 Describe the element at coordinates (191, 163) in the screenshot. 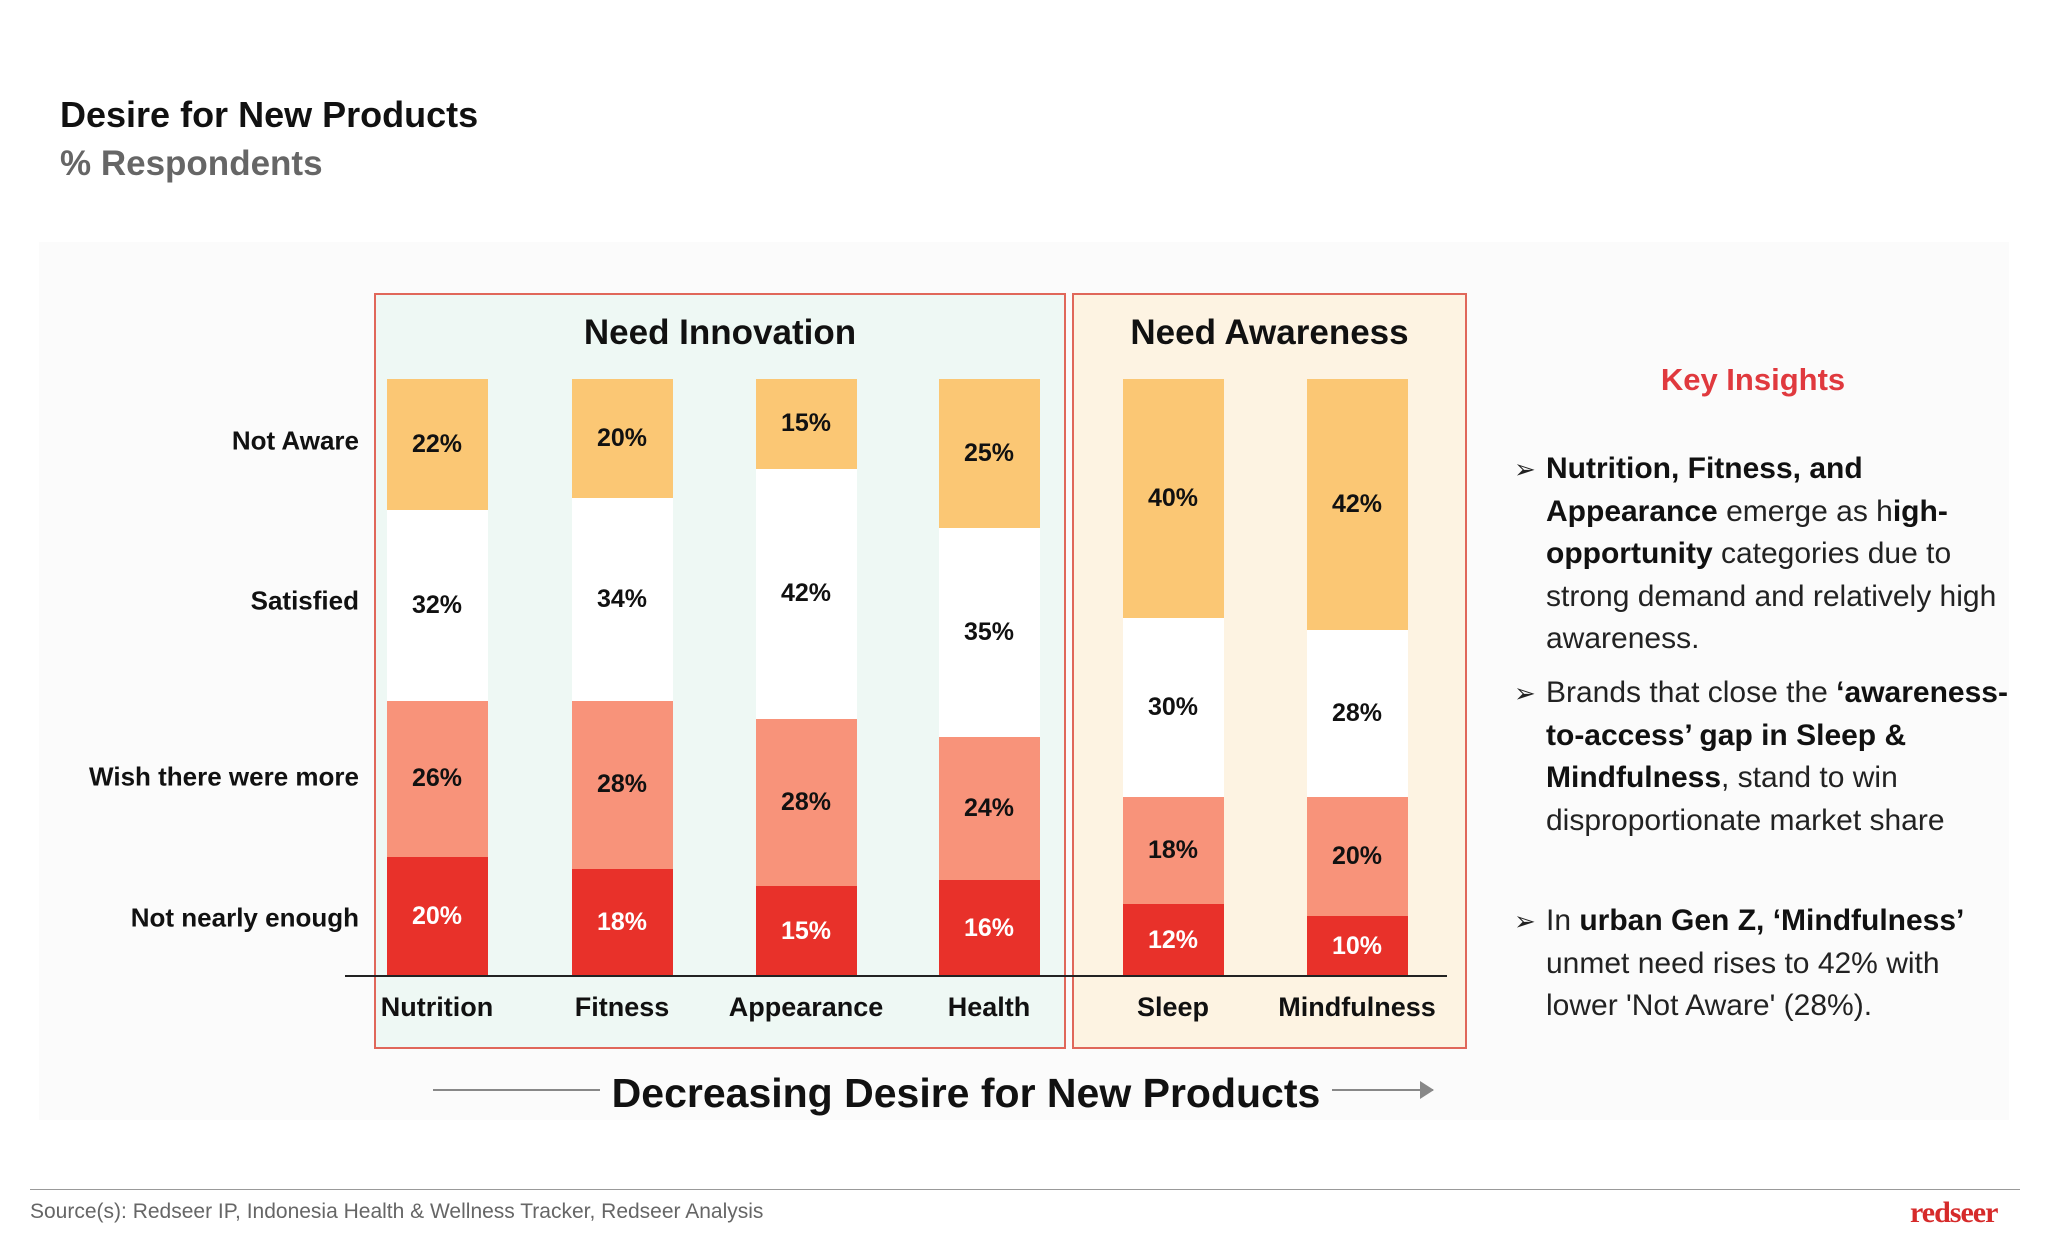

I see `page-subtitle: % Respondents` at that location.